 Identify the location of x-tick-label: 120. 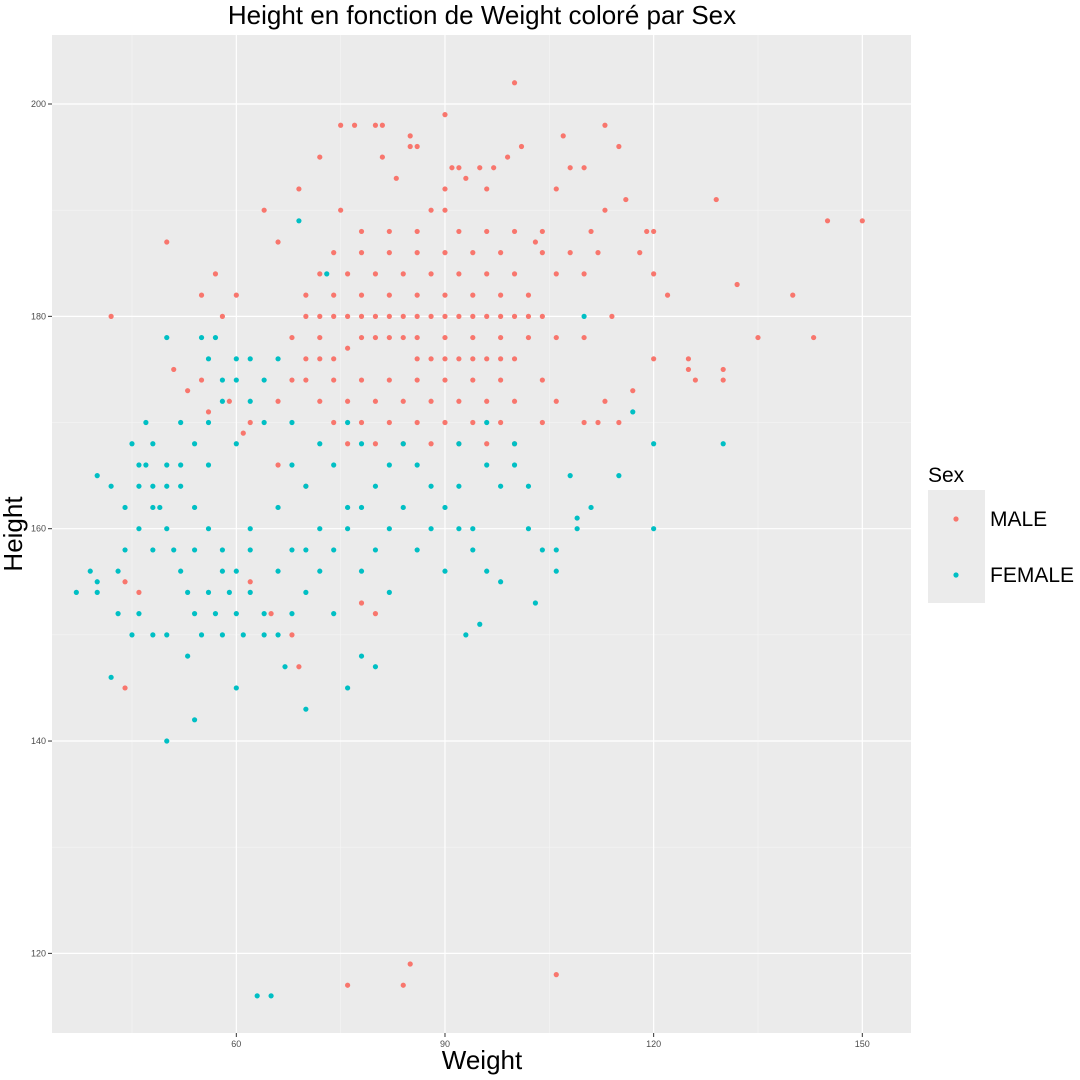
(653, 1044).